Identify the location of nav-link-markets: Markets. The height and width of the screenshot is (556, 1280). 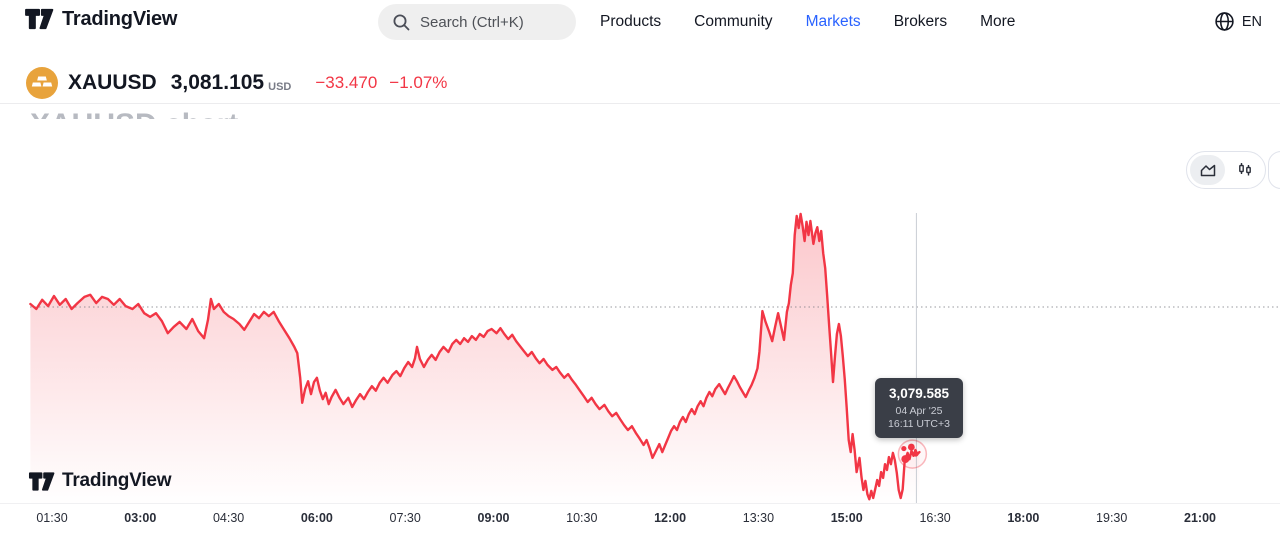
(833, 21).